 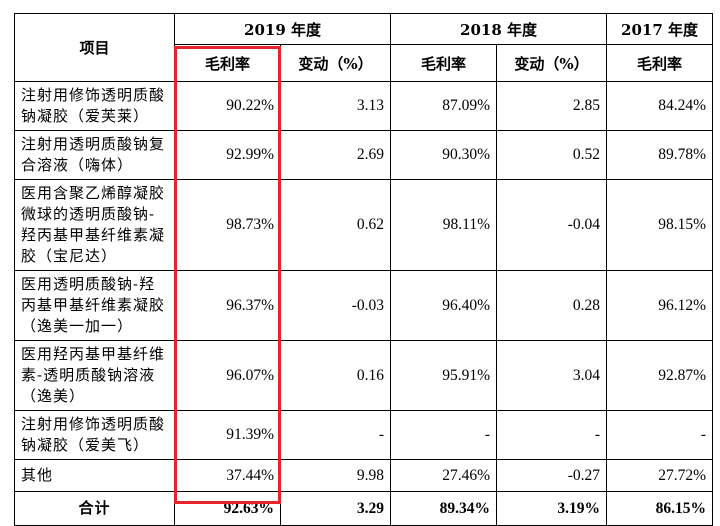 I want to click on cell-gm-2018: 27.46%, so click(x=444, y=475).